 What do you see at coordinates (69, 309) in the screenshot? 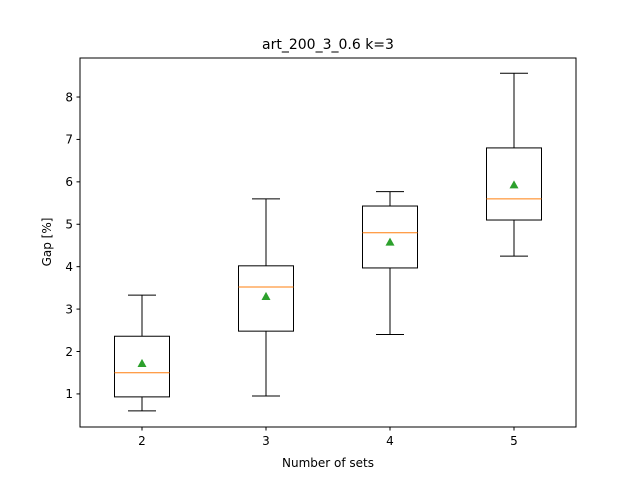
I see `y-tick-label: 3` at bounding box center [69, 309].